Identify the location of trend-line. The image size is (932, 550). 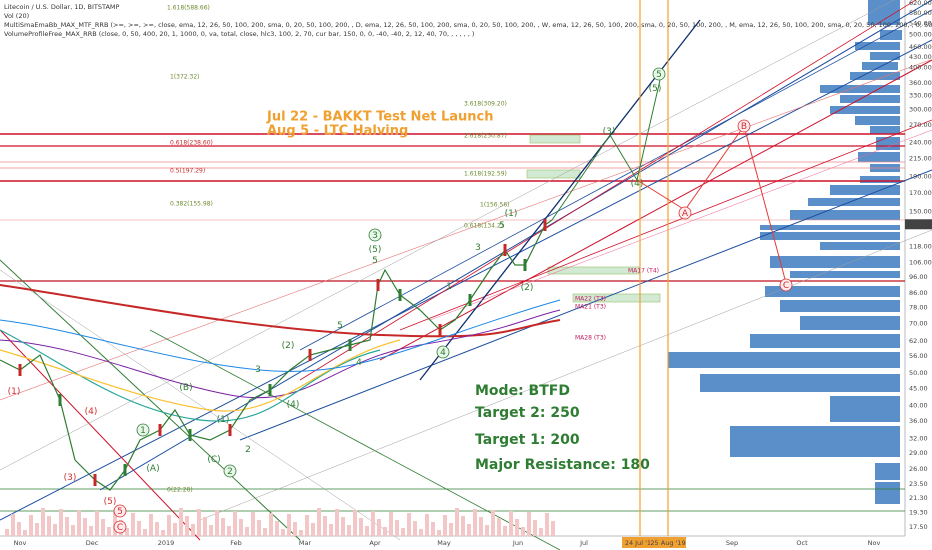
(100, 435).